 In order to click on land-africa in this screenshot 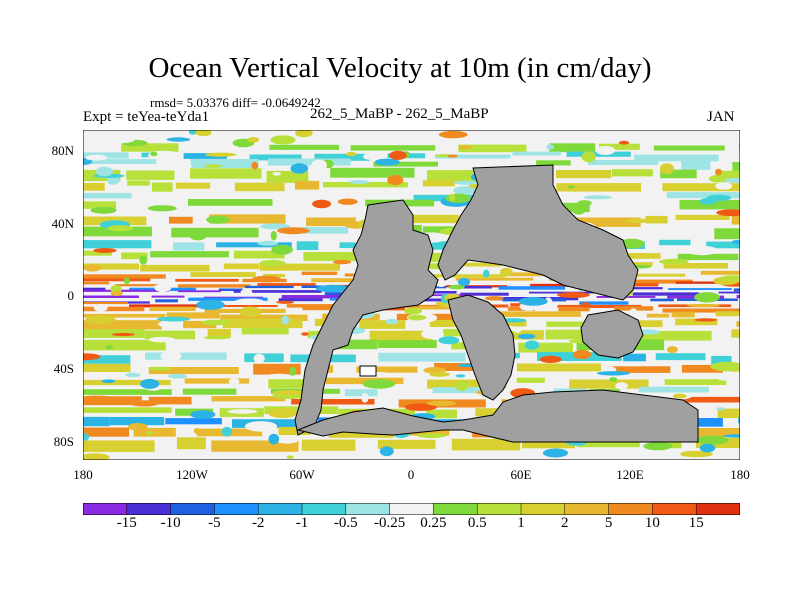, I will do `click(481, 347)`.